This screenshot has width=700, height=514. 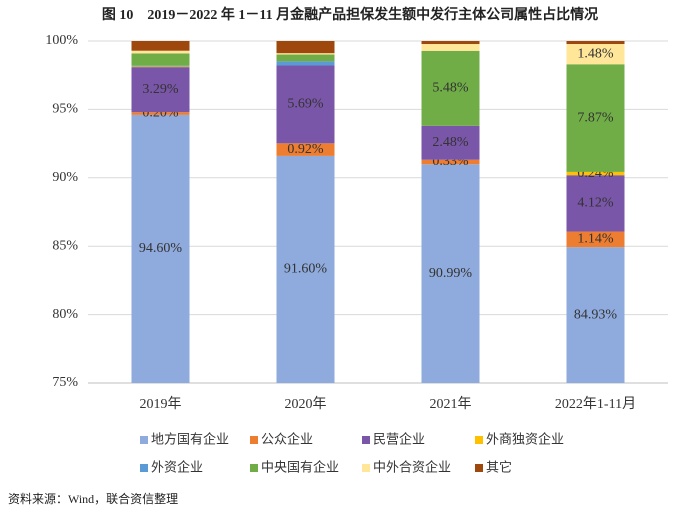 I want to click on x-tick-label: 2021年, so click(x=451, y=404).